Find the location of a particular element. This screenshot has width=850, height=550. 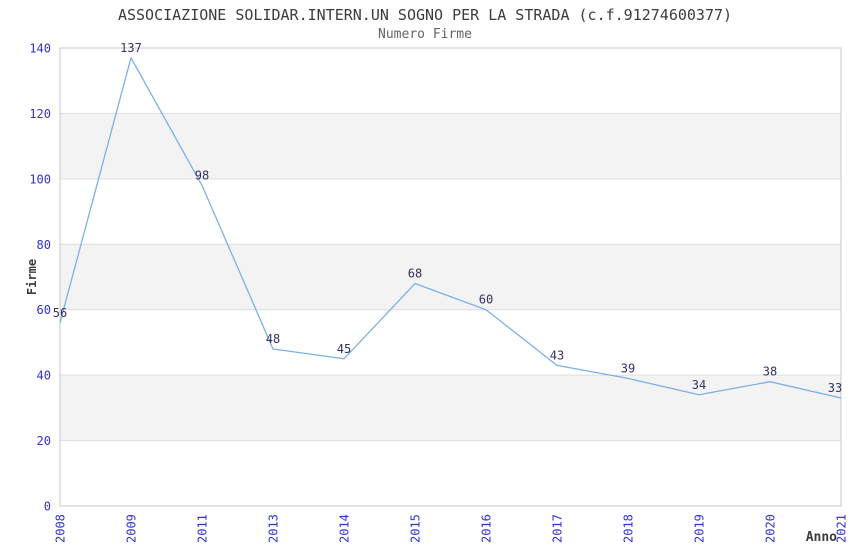

y-tick-label: 80 is located at coordinates (44, 245).